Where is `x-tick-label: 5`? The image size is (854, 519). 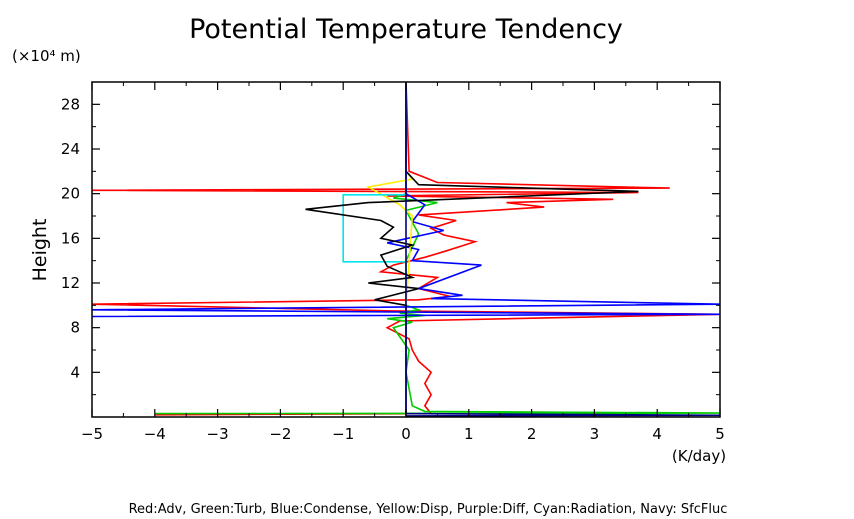 x-tick-label: 5 is located at coordinates (720, 434).